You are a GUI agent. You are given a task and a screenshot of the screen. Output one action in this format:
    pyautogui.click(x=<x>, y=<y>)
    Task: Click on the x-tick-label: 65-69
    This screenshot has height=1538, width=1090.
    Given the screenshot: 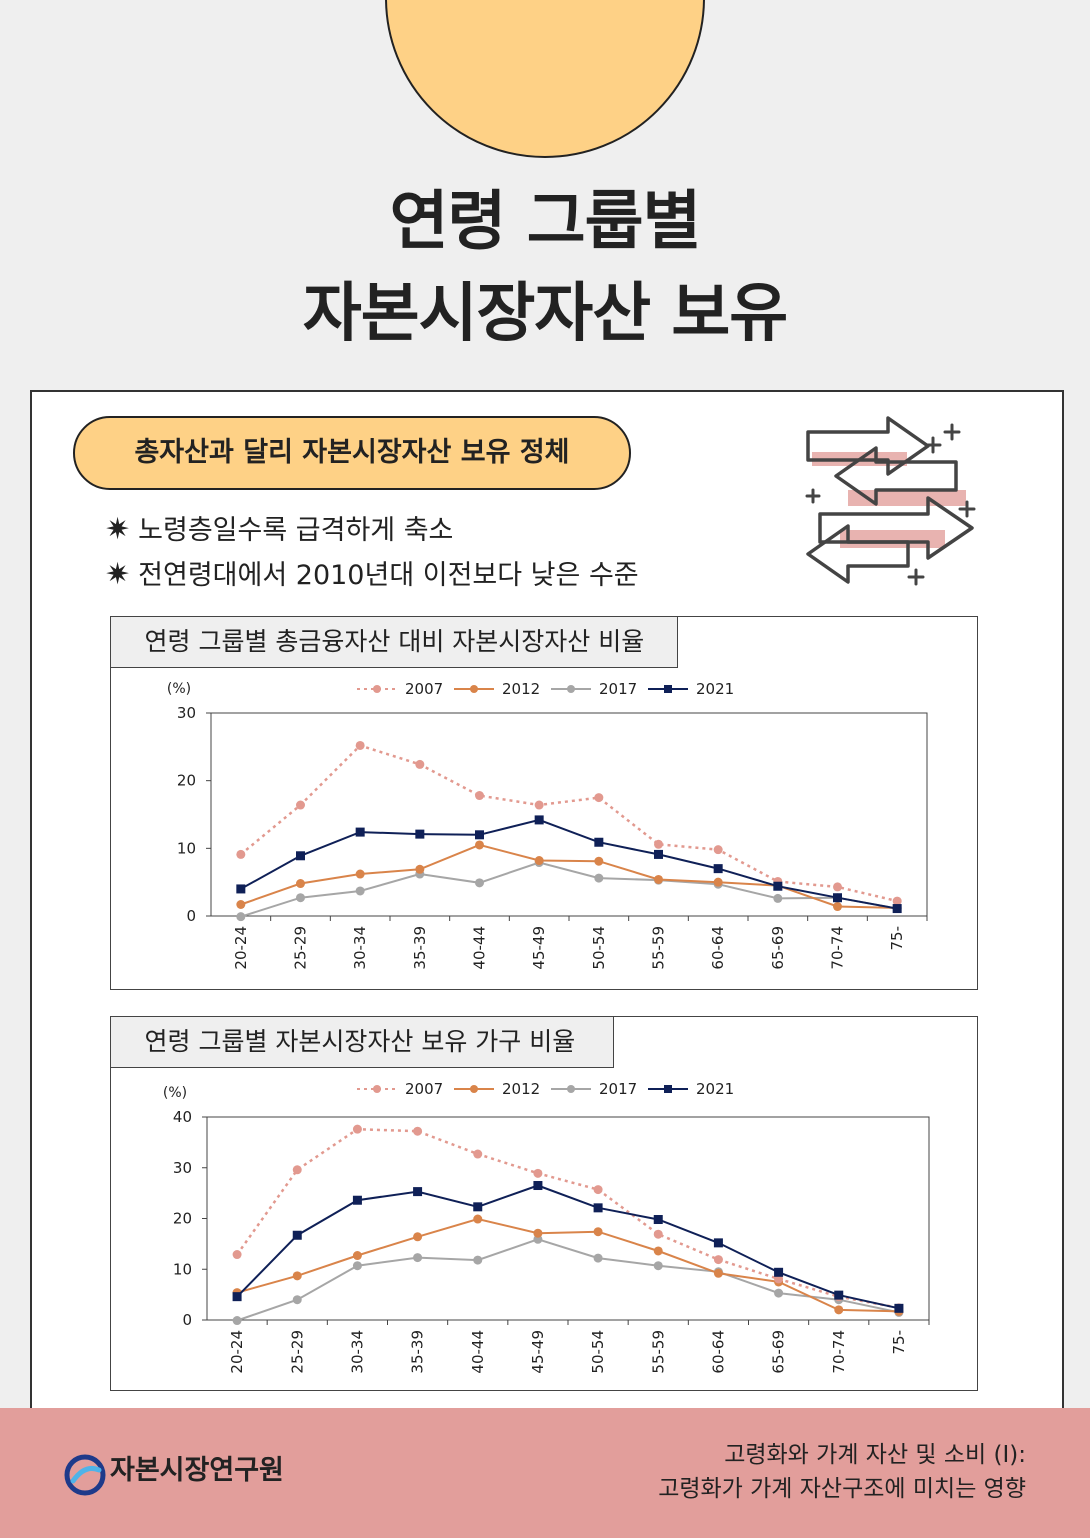 What is the action you would take?
    pyautogui.click(x=778, y=948)
    